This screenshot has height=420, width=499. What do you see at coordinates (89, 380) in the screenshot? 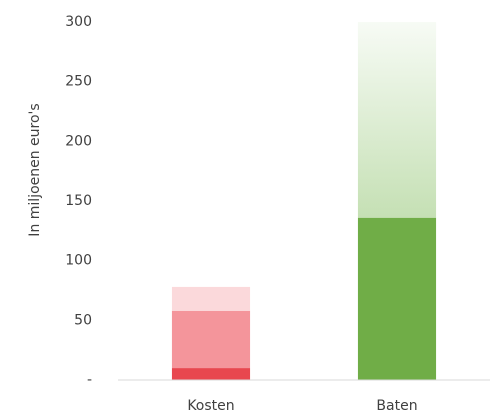
I see `y-tick-label: -` at bounding box center [89, 380].